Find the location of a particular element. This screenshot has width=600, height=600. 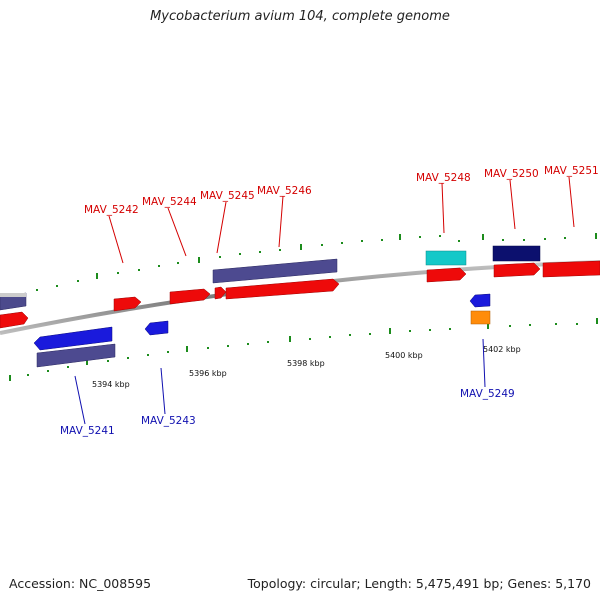

gene-label-mav5245: MAV_5245 is located at coordinates (227, 196).